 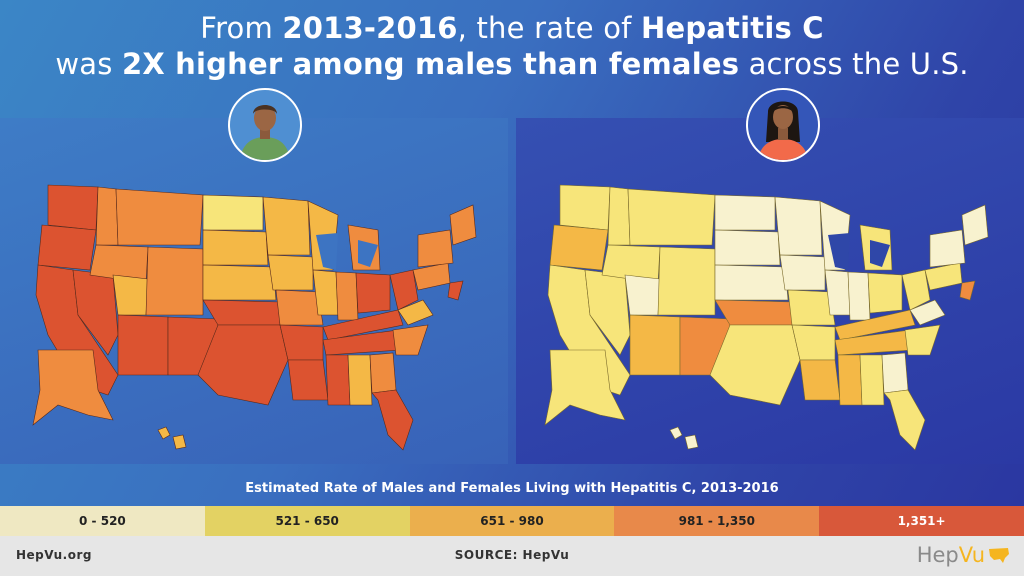 What do you see at coordinates (512, 28) in the screenshot?
I see `headline-line-1: From 2013-2016, the rate of Hepatitis C` at bounding box center [512, 28].